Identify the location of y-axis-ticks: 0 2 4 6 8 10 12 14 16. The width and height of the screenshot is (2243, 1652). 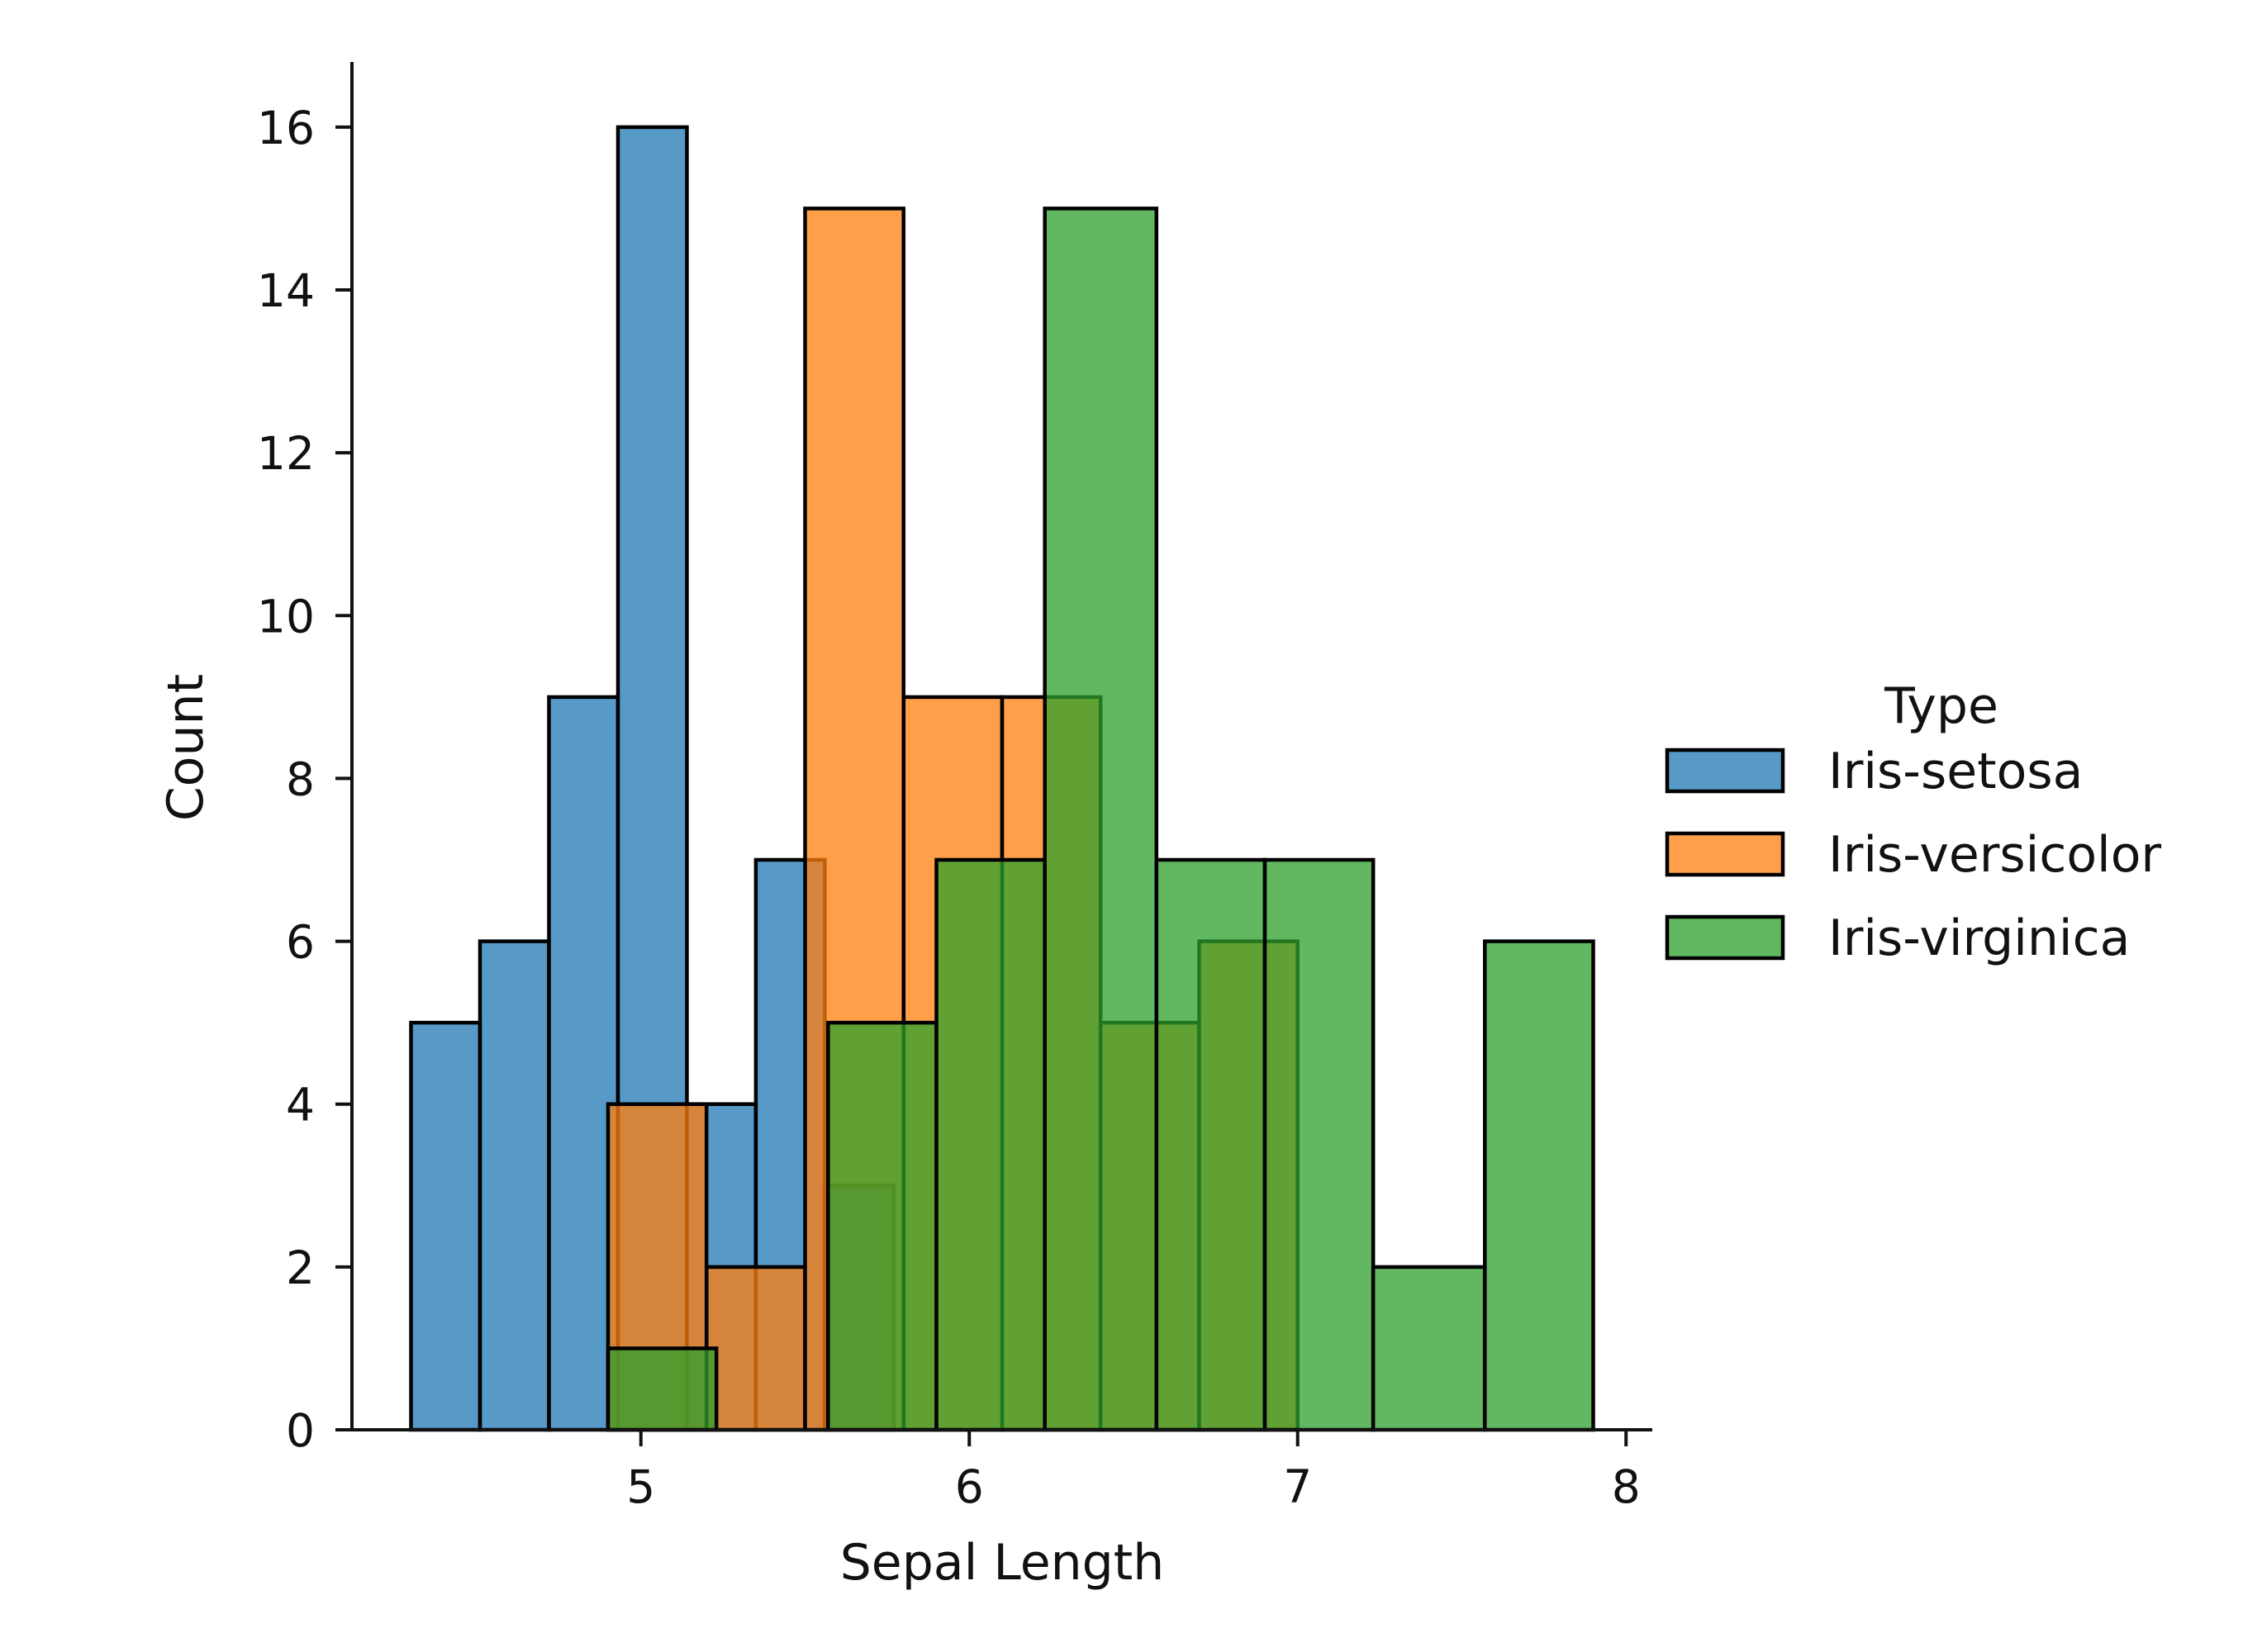
(304, 779).